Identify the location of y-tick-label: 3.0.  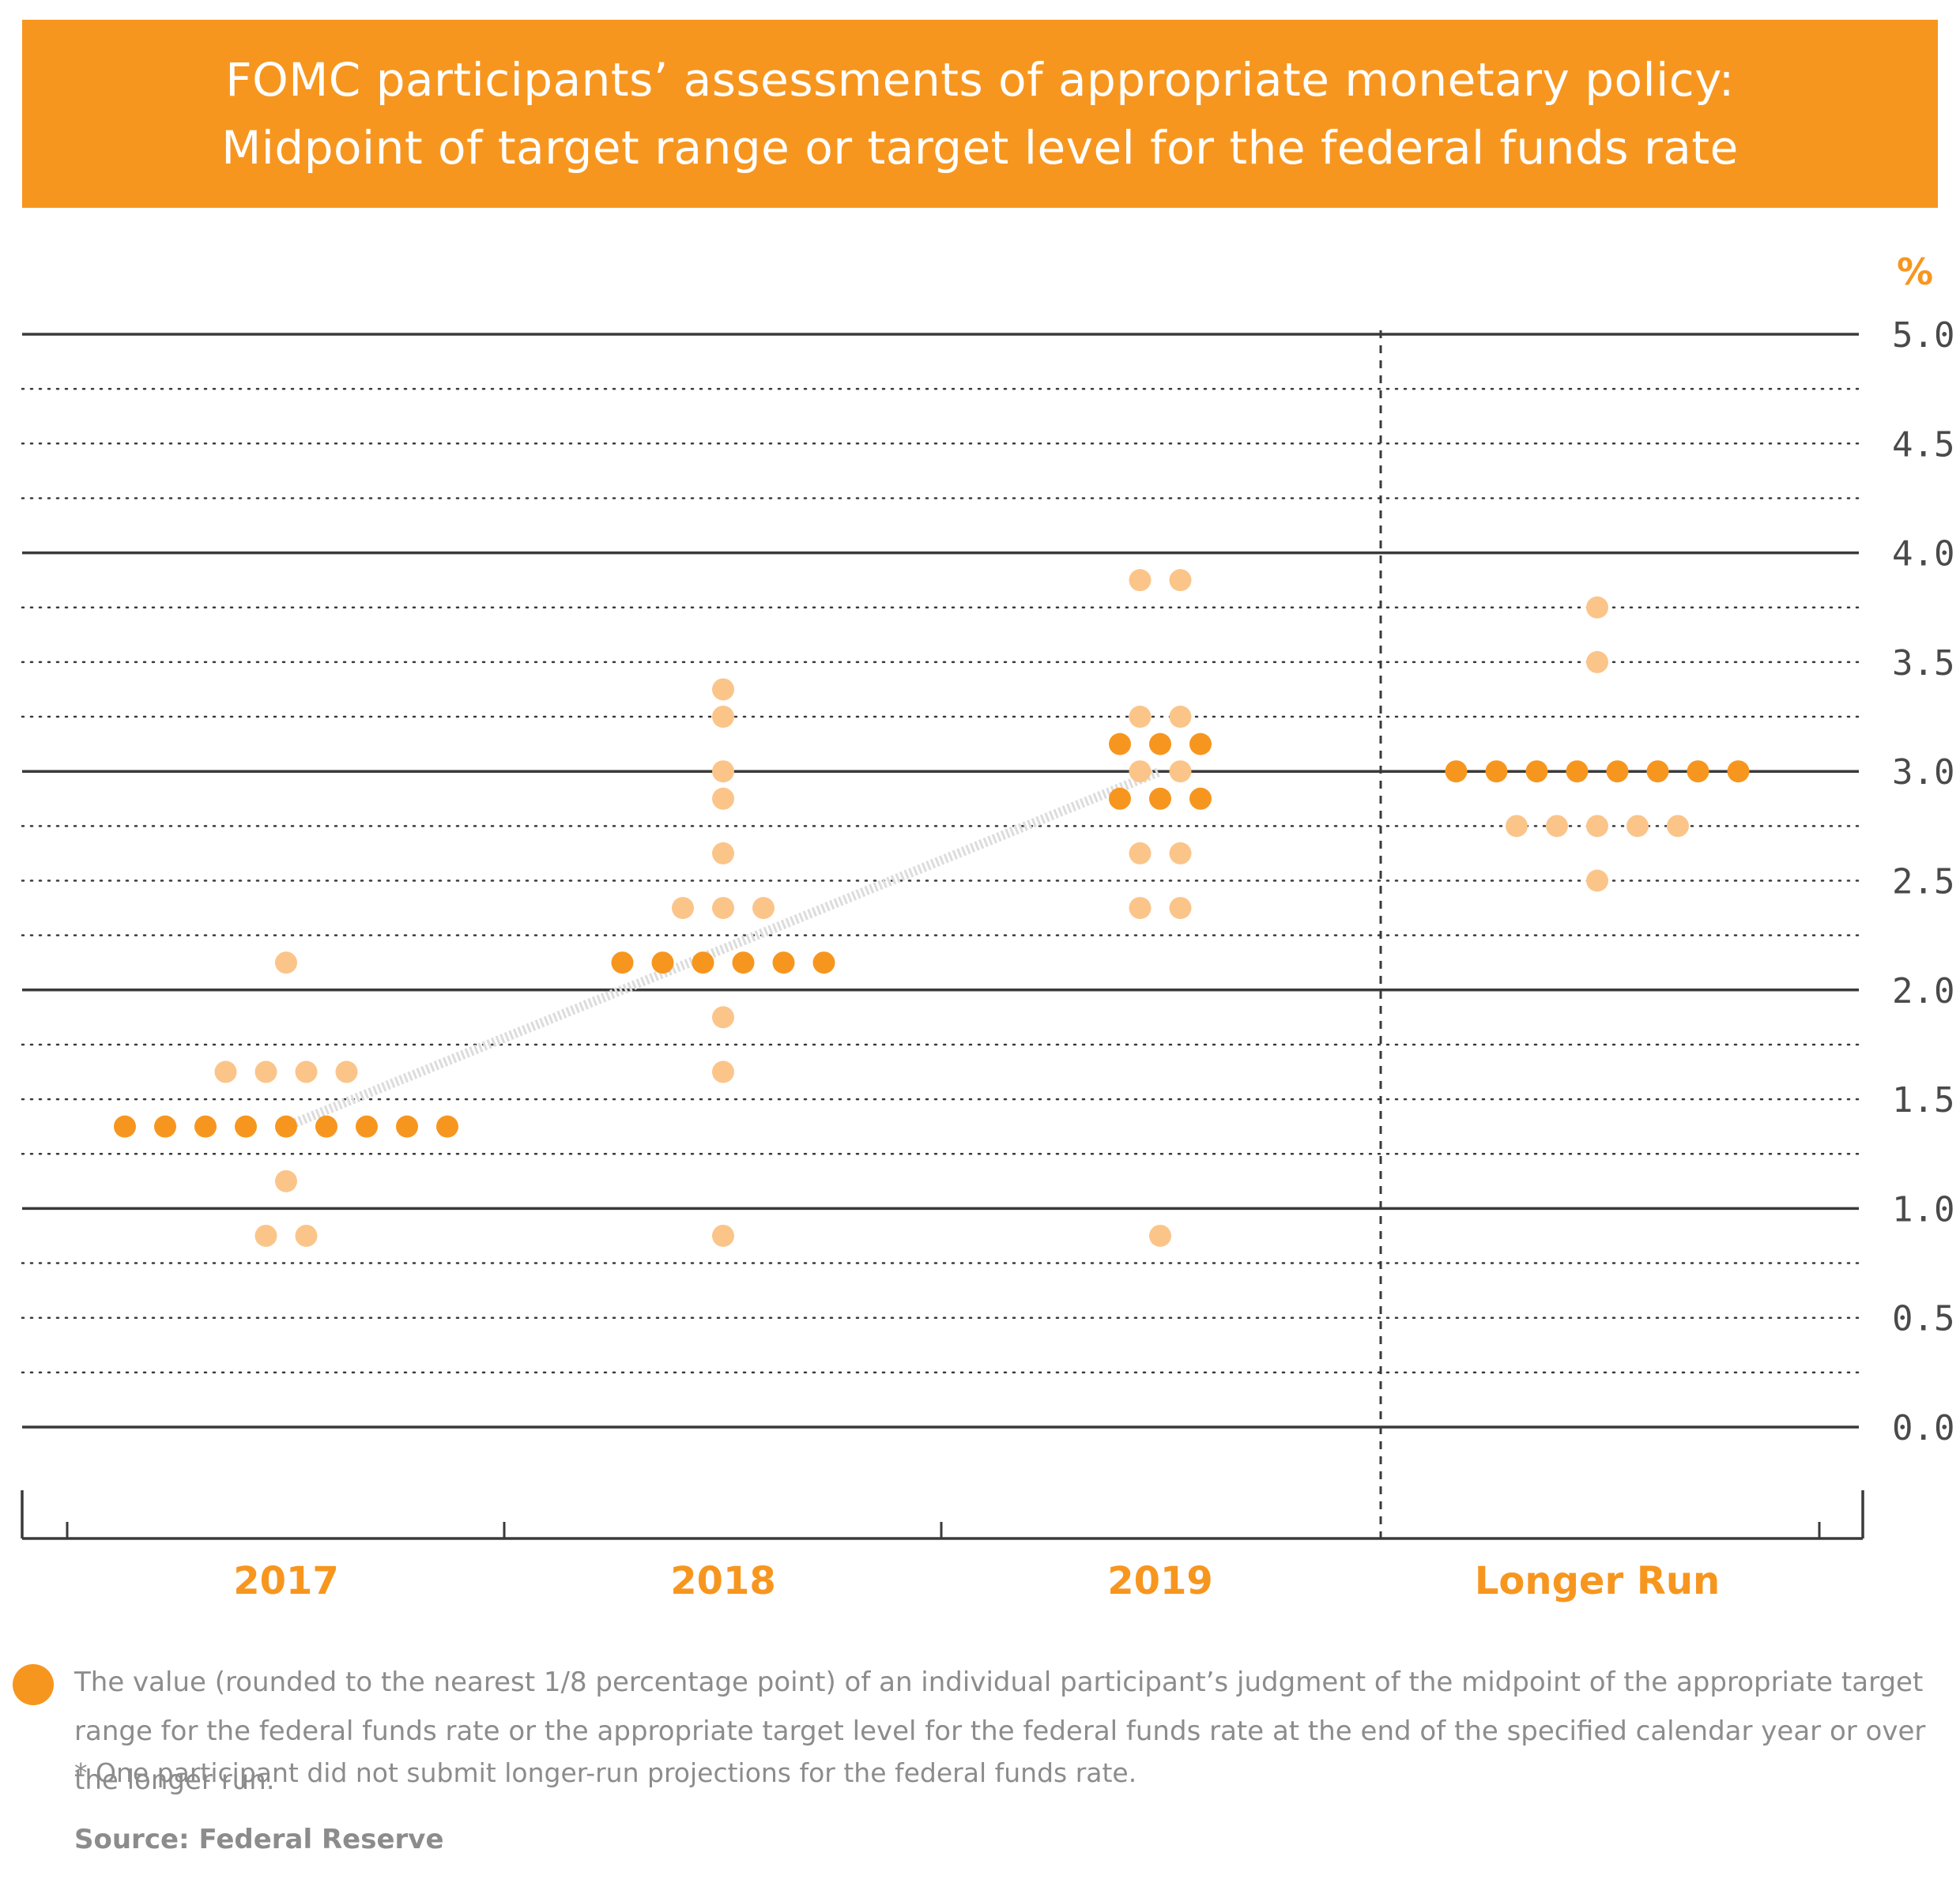
(1923, 772).